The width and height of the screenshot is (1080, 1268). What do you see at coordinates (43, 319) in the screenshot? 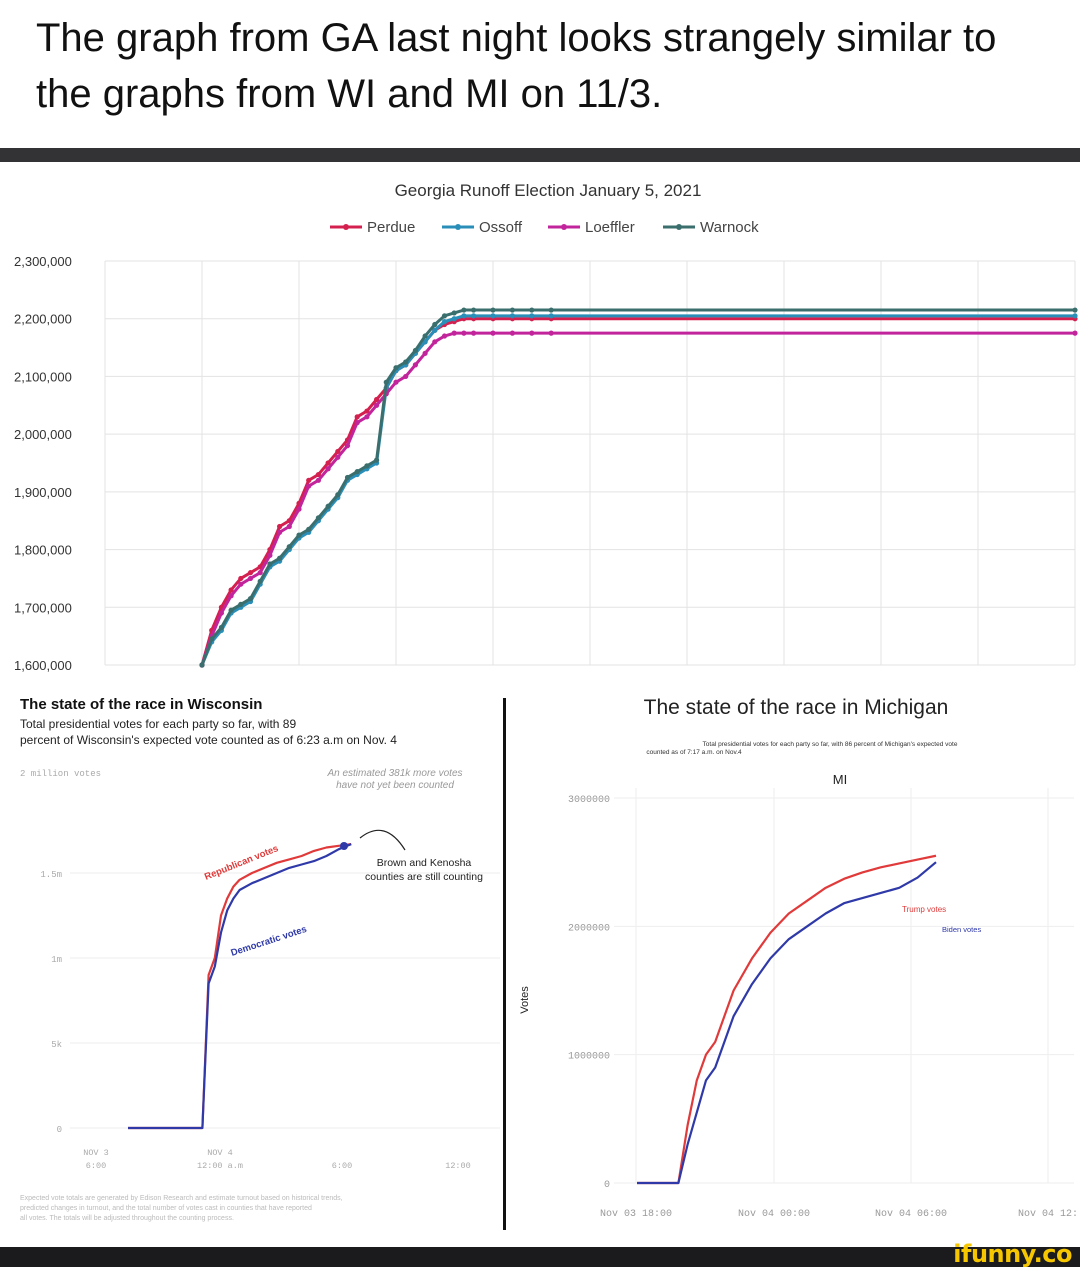
I see `georgia-y-tick-label: 2,200,000` at bounding box center [43, 319].